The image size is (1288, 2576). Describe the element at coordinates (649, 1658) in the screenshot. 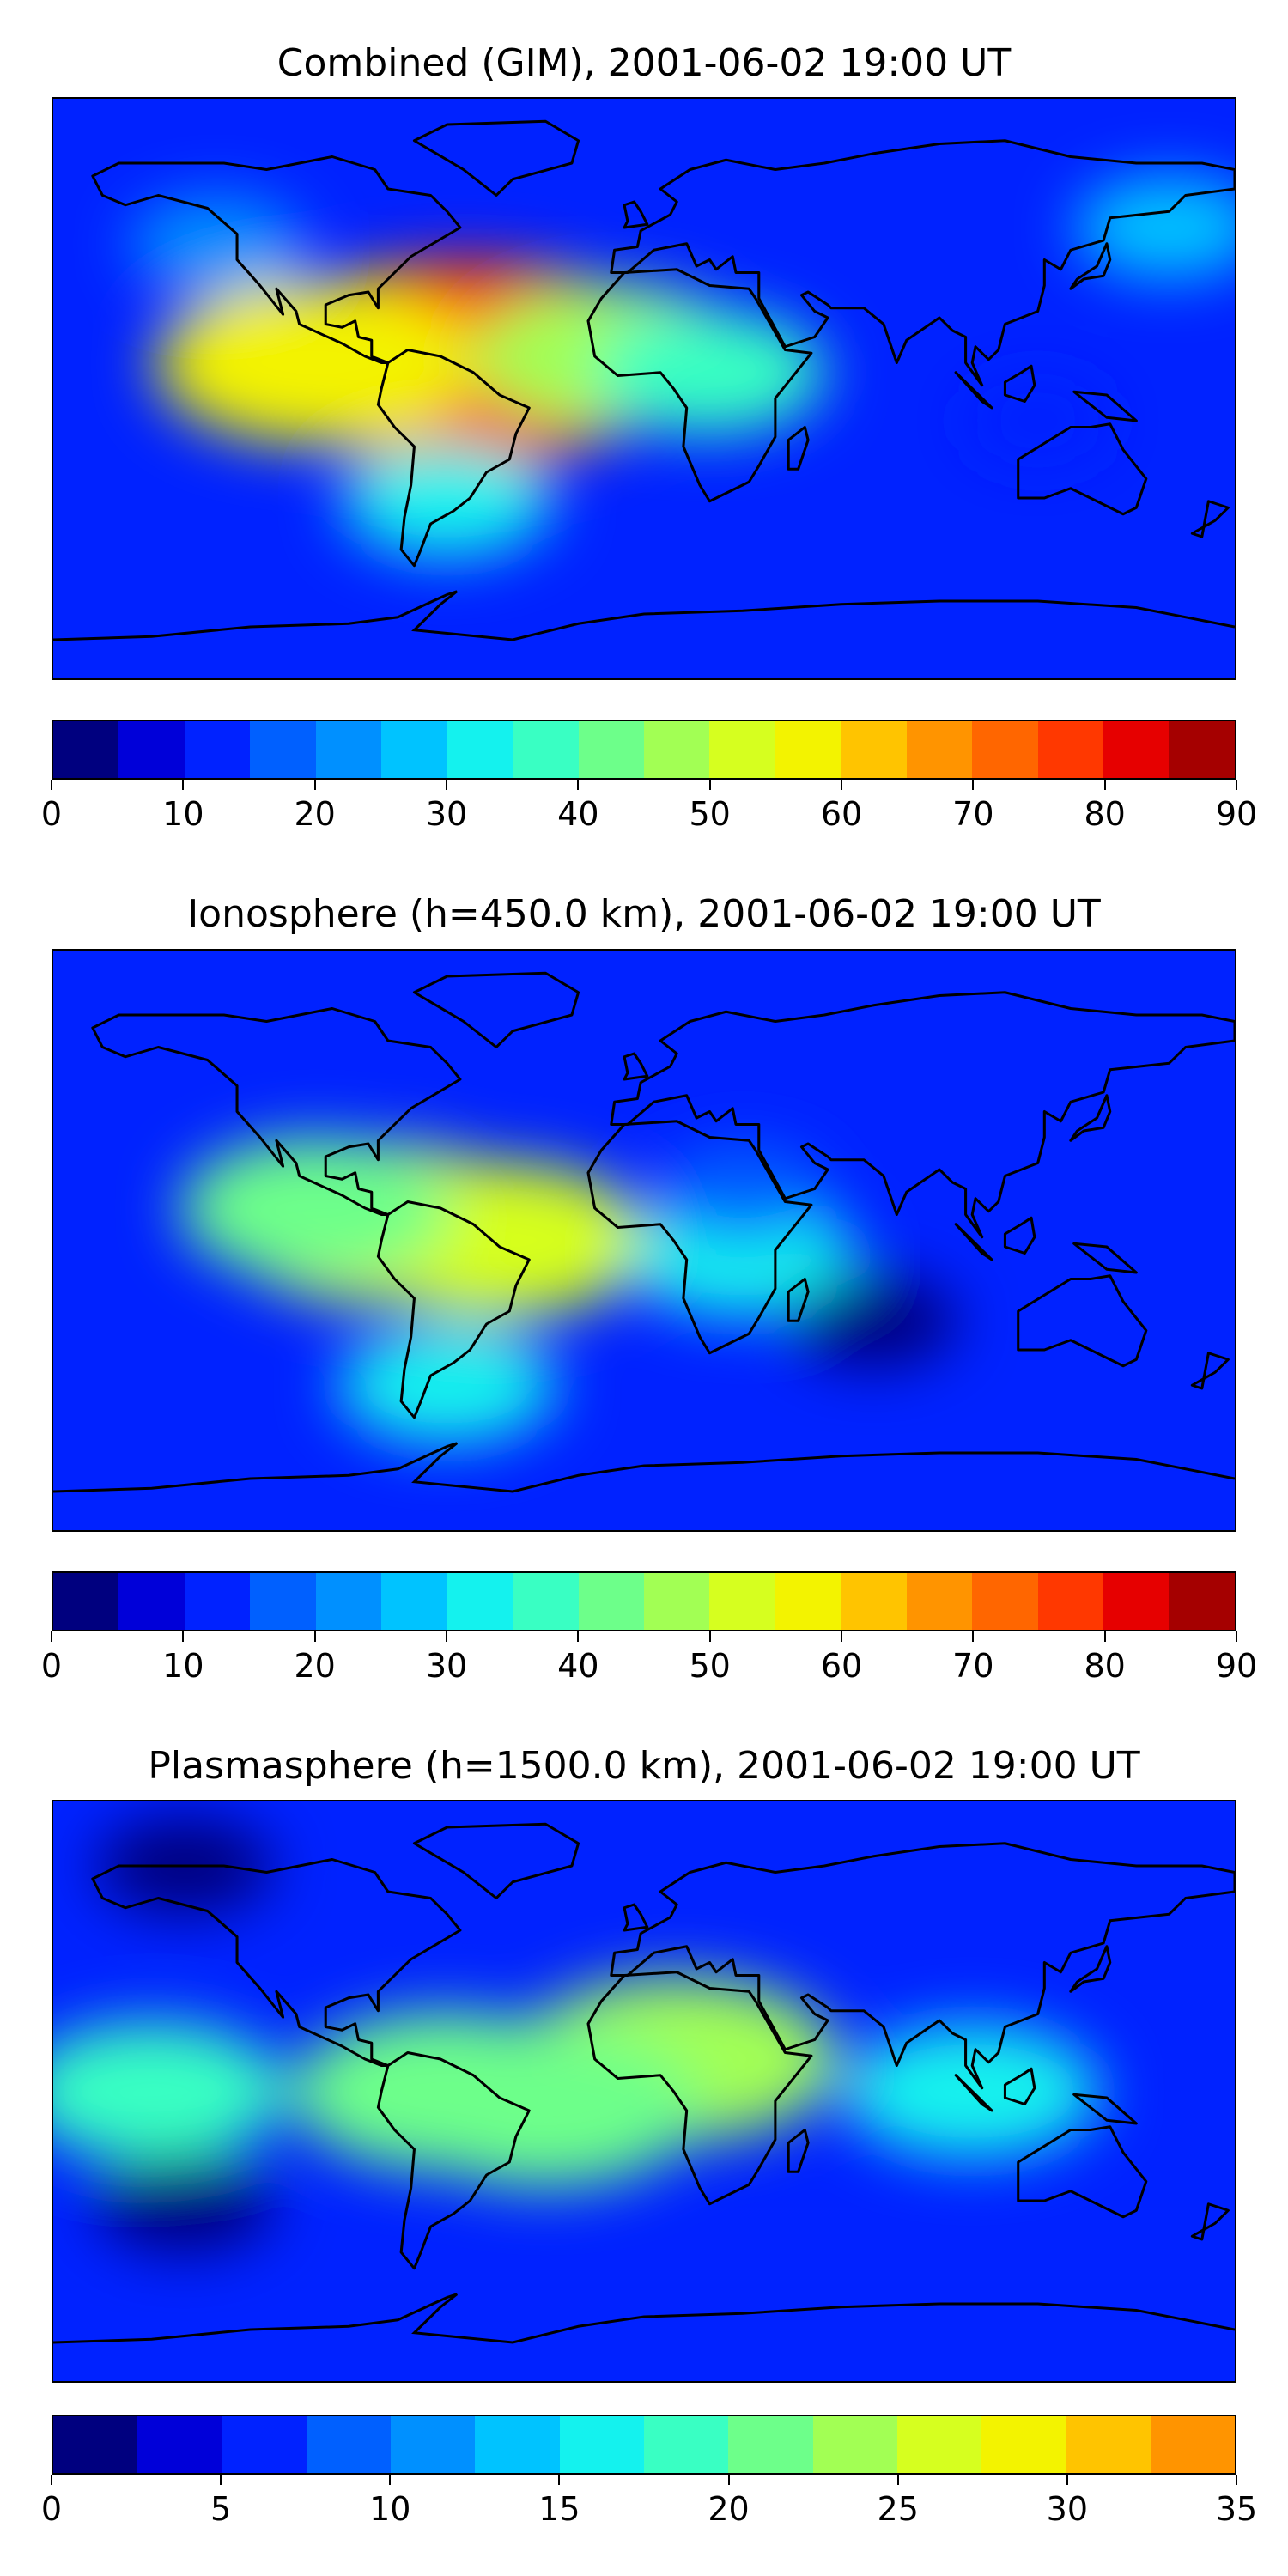

I see `panel-2-colorbar-ticks: 0 10 20 30 40 50 60 70 80 90` at that location.